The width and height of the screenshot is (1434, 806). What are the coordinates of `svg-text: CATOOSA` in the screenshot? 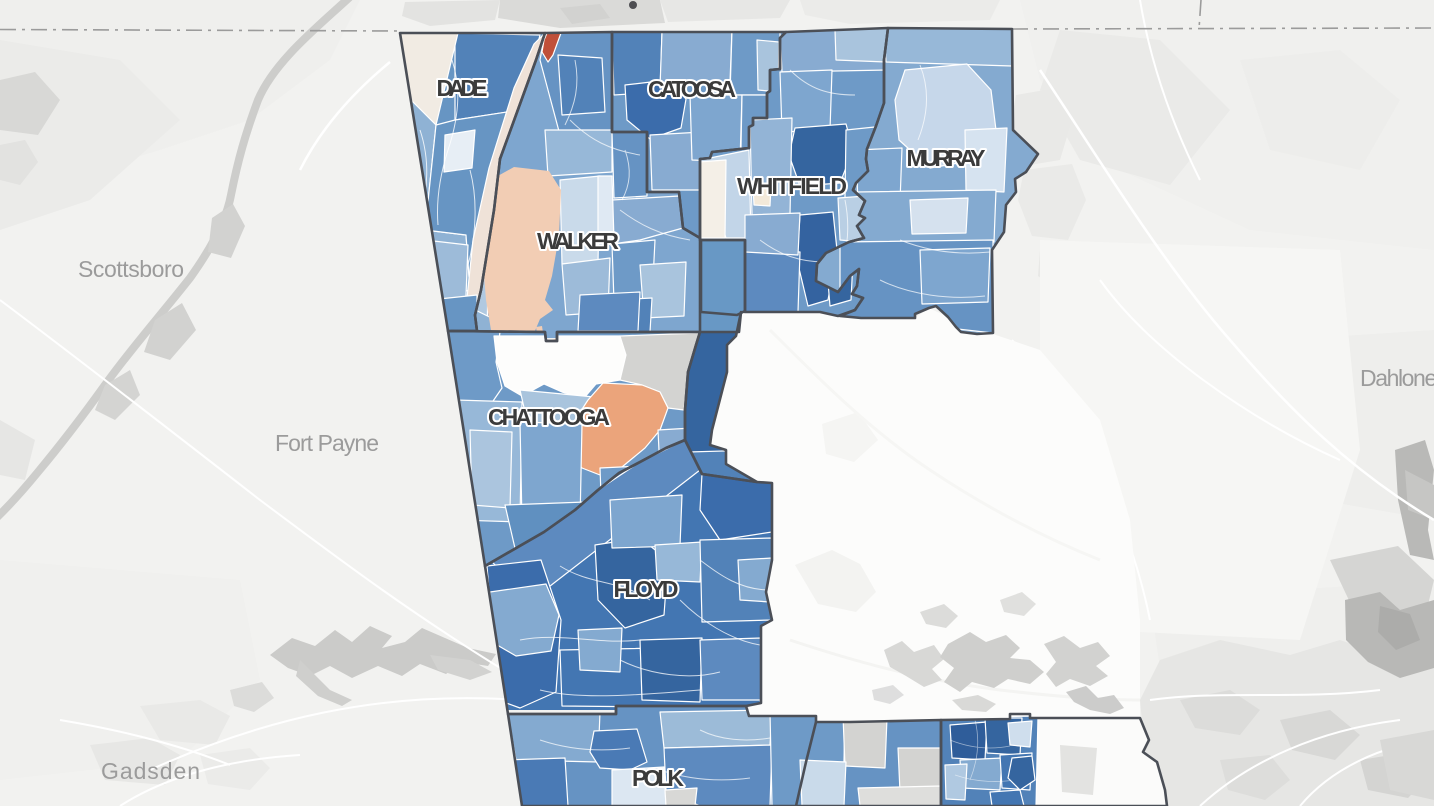 It's located at (692, 89).